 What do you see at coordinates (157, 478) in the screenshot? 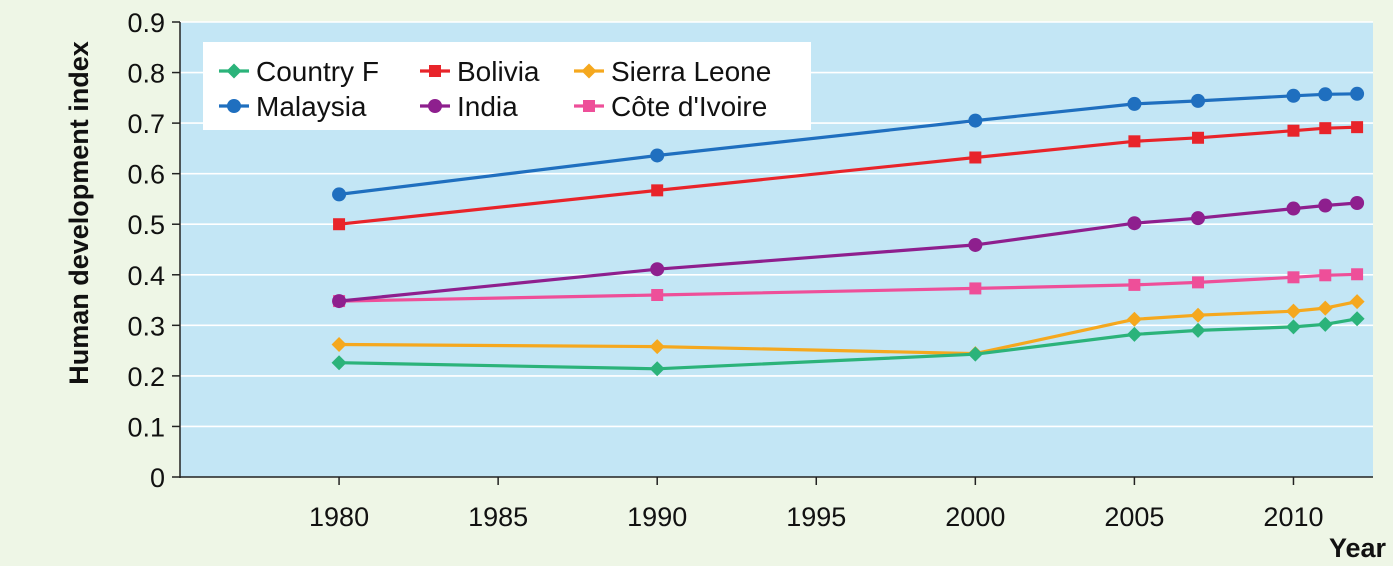
I see `y-tick-label: 0` at bounding box center [157, 478].